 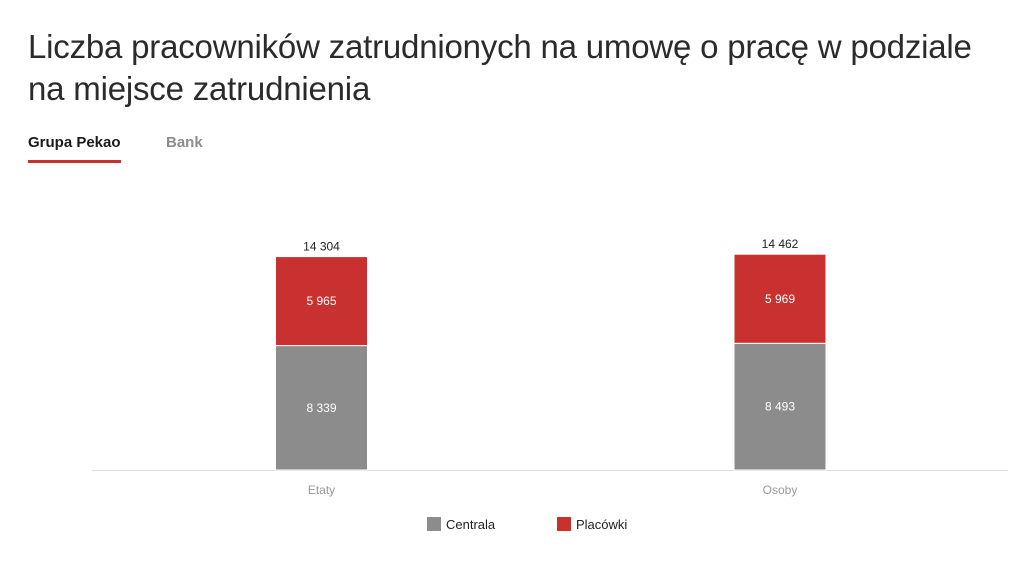 I want to click on chart-legend: Centrala Placówki, so click(x=514, y=524).